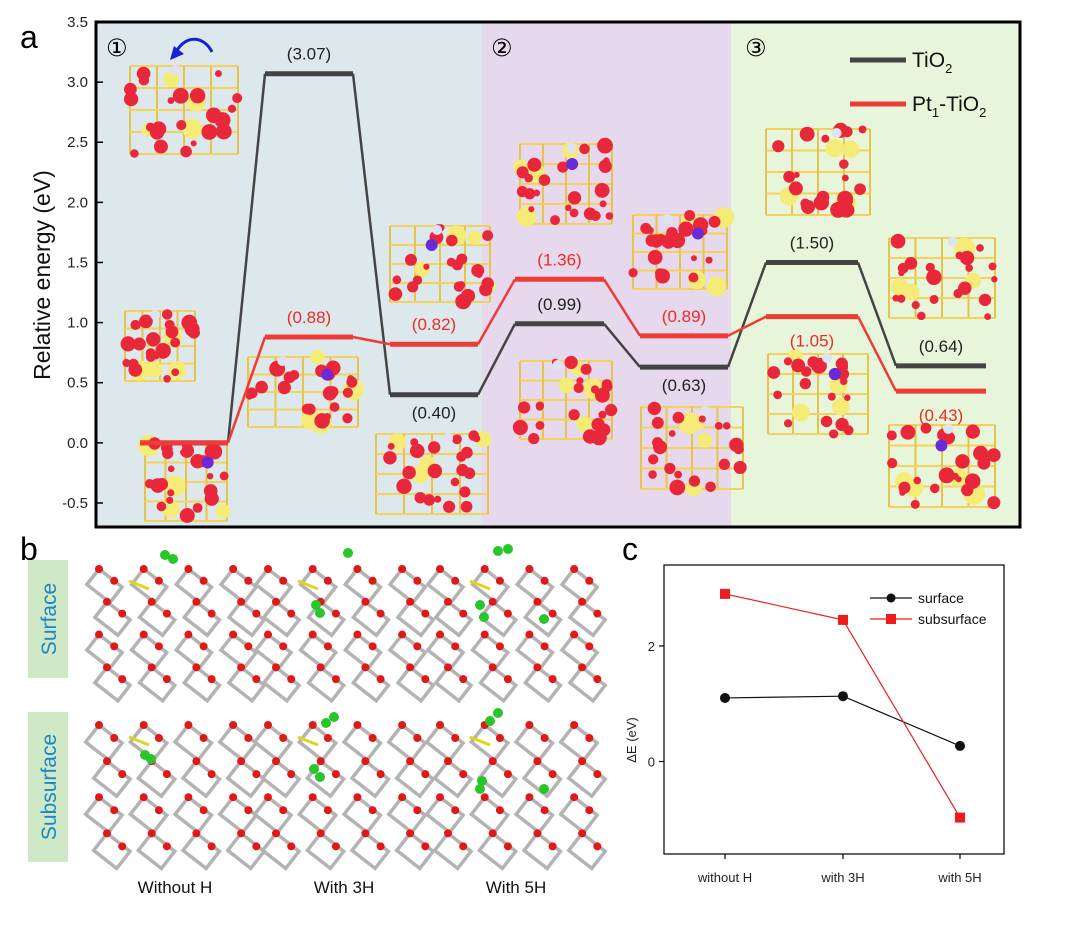 Image resolution: width=1080 pixels, height=937 pixels. What do you see at coordinates (941, 415) in the screenshot?
I see `energy-value-label: (0.43)` at bounding box center [941, 415].